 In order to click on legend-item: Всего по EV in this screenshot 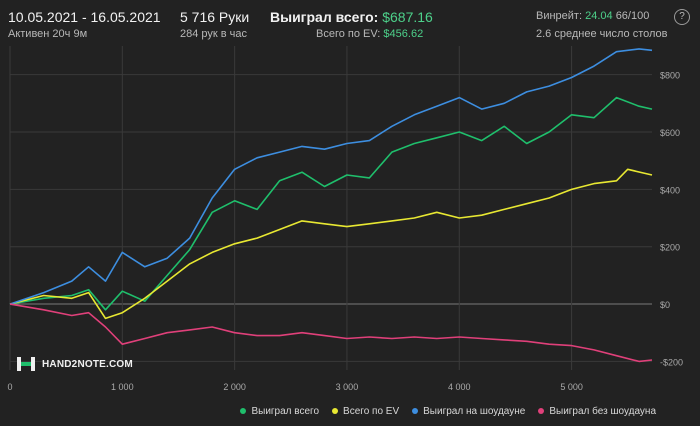, I will do `click(365, 411)`.